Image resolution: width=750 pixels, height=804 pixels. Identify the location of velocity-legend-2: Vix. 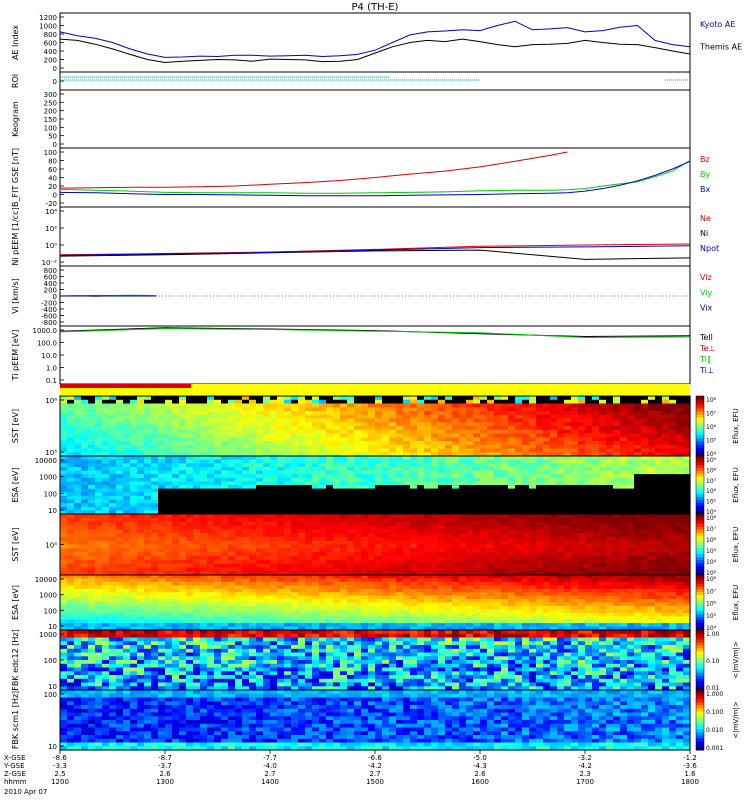
(706, 308).